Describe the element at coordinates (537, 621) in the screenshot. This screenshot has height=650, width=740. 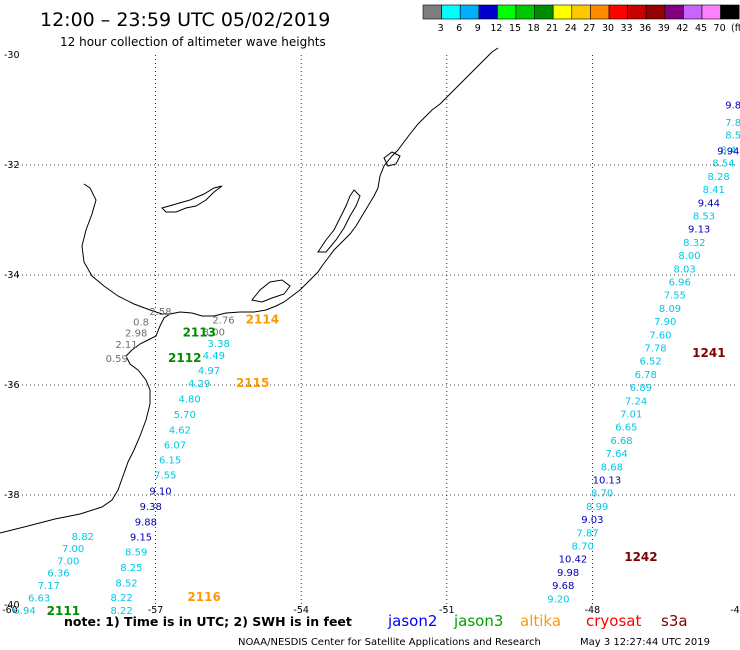
I see `satellite-legend: jason2 jason3 altika cryosat s3a` at that location.